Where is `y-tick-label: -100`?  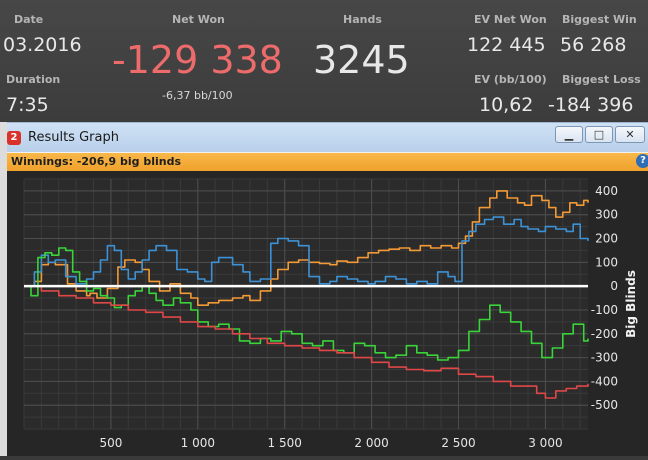
y-tick-label: -100 is located at coordinates (604, 310).